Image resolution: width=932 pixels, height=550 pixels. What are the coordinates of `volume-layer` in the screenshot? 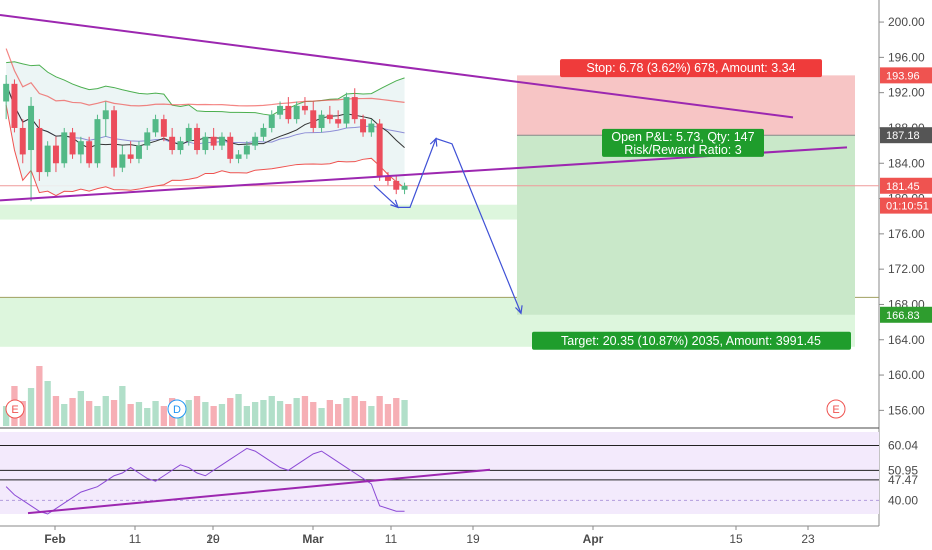 It's located at (205, 396).